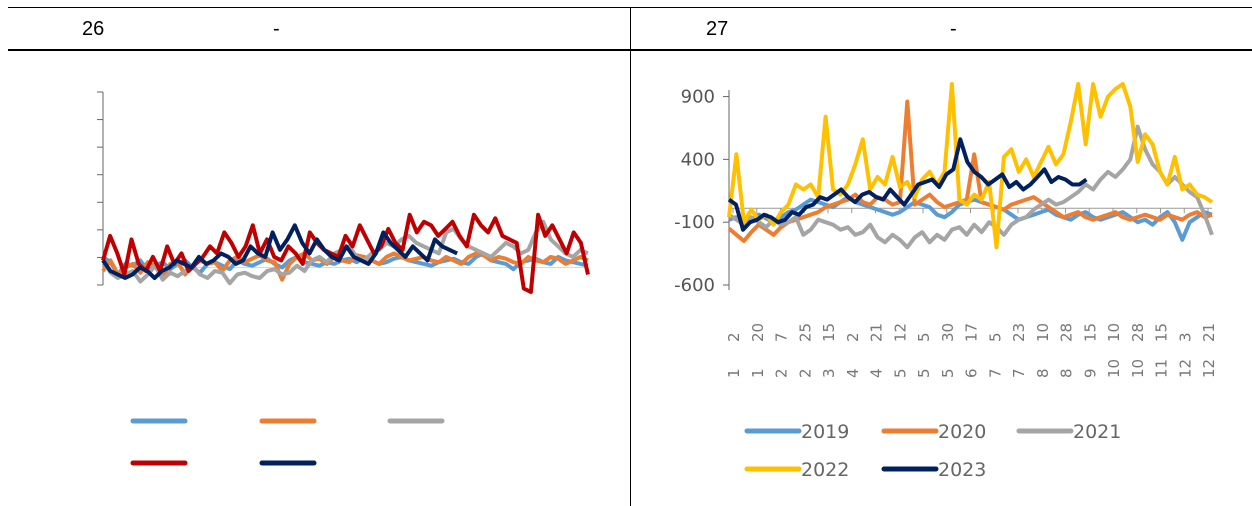 The image size is (1252, 506). I want to click on right-x-tick-label-month: 9, so click(1090, 373).